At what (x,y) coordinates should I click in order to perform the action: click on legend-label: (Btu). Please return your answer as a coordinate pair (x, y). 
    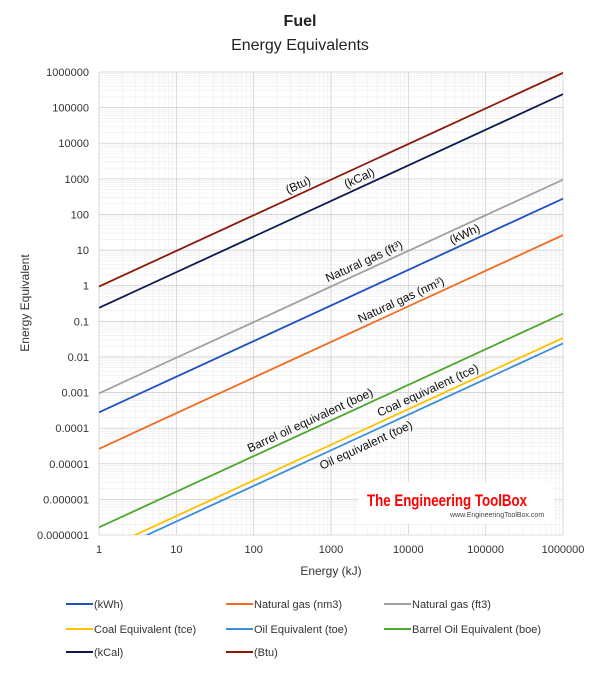
    Looking at the image, I should click on (266, 653).